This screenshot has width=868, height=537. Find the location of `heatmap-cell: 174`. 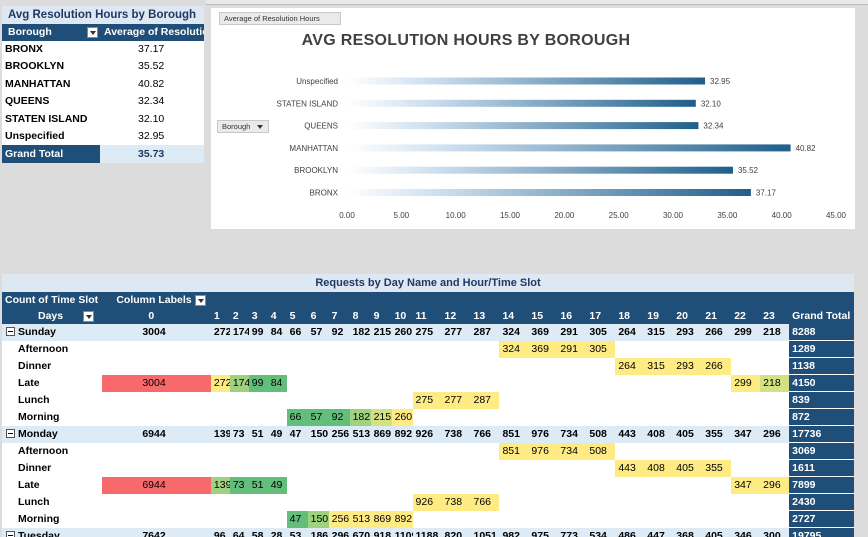

heatmap-cell: 174 is located at coordinates (239, 383).